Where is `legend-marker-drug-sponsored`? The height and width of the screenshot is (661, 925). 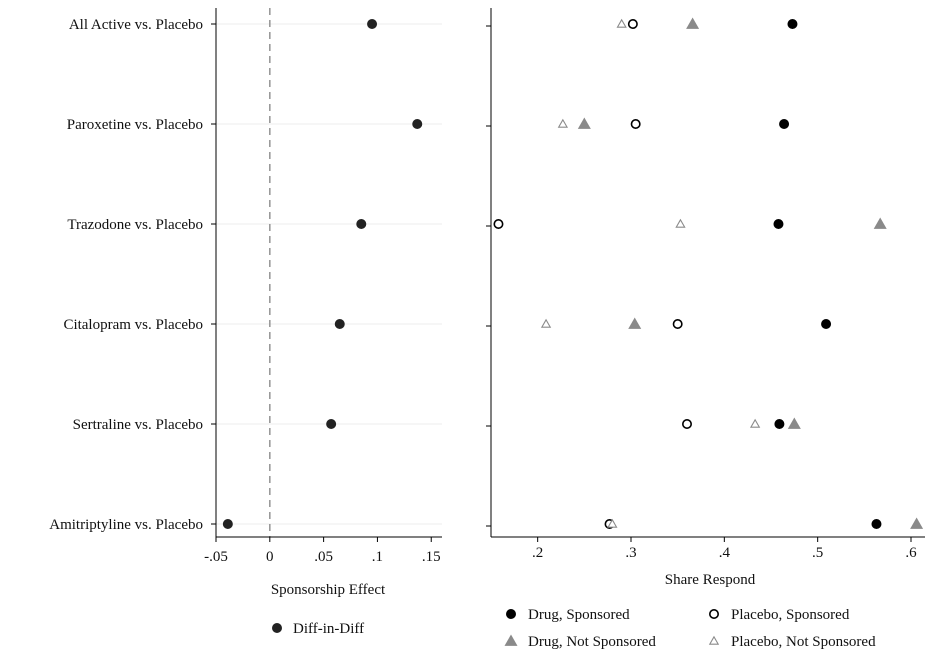
legend-marker-drug-sponsored is located at coordinates (511, 614).